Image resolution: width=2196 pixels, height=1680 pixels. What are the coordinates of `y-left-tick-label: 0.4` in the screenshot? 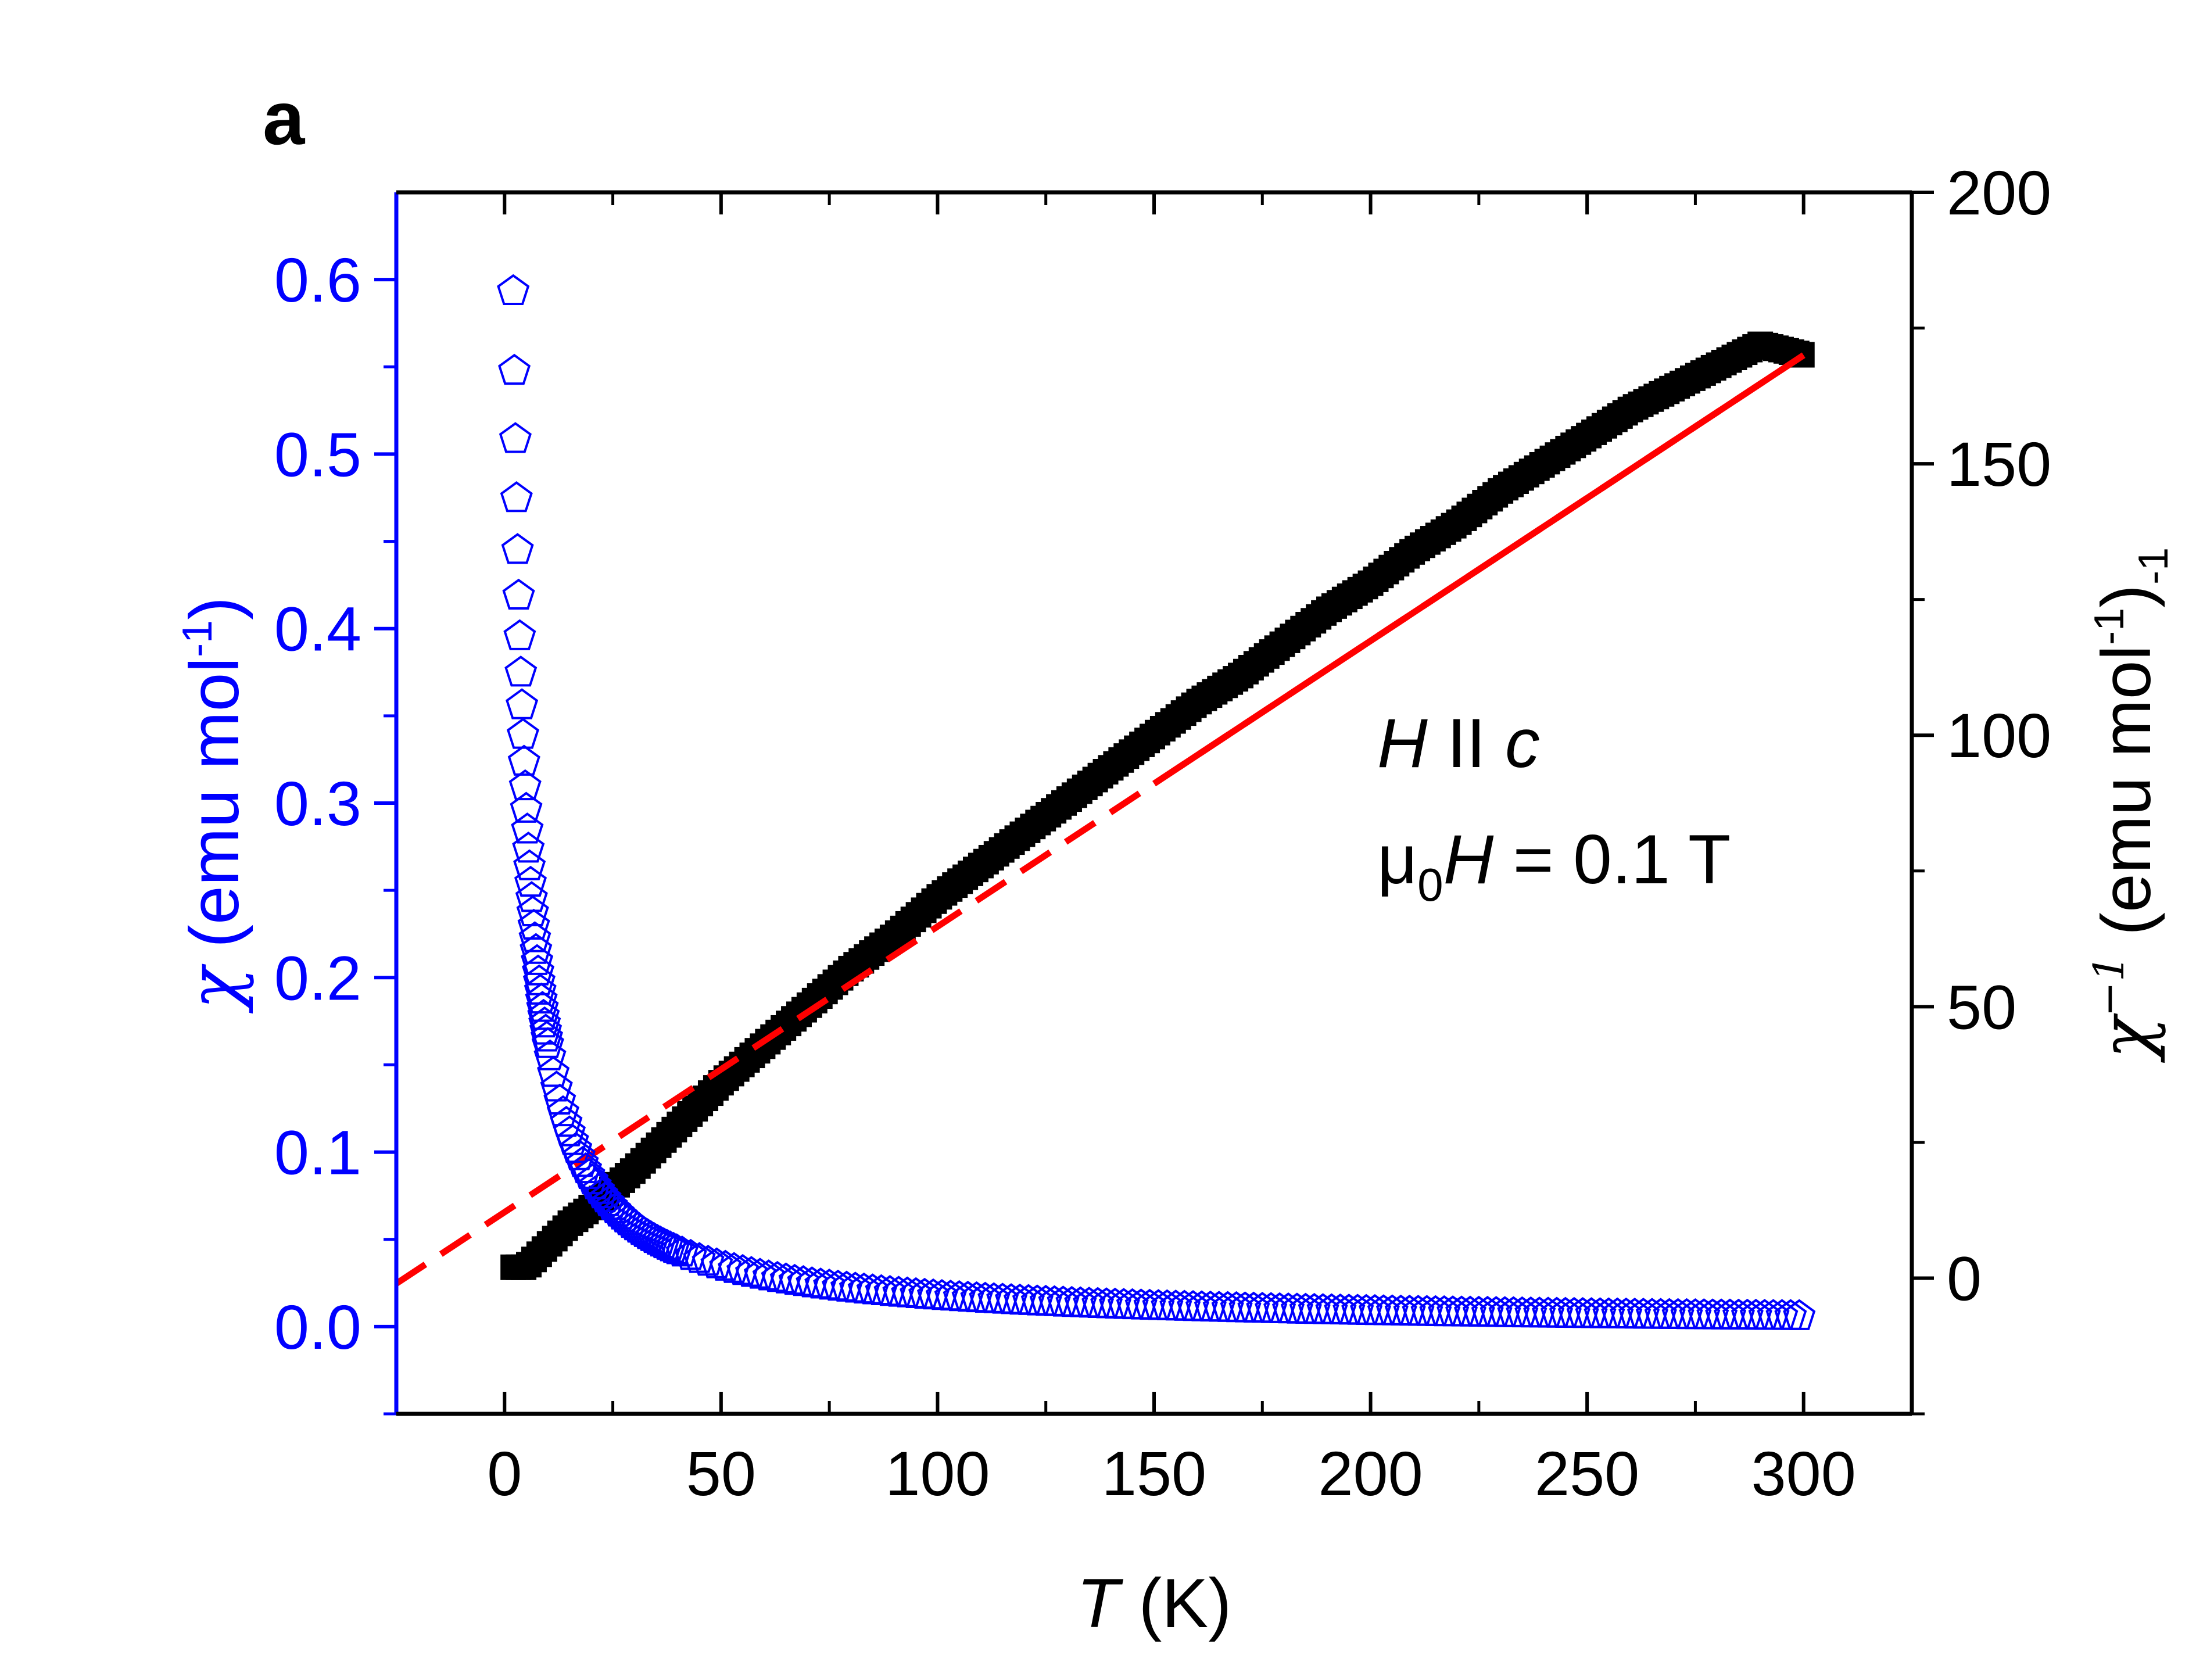 It's located at (317, 629).